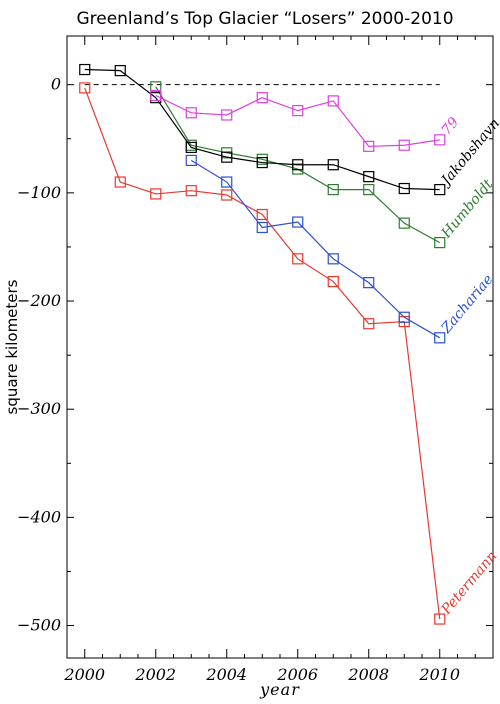 This screenshot has width=500, height=704. Describe the element at coordinates (12, 346) in the screenshot. I see `y-axis-label: square kilometers` at that location.